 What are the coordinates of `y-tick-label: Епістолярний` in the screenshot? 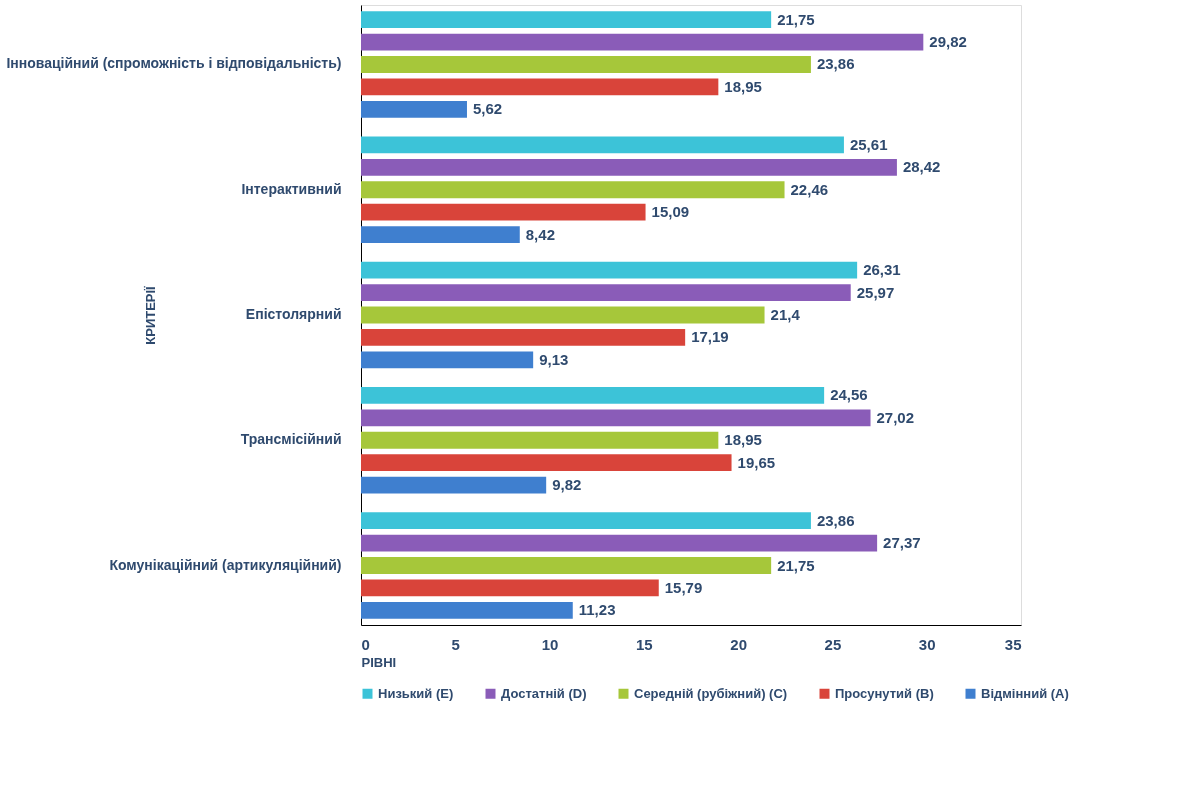 It's located at (293, 314).